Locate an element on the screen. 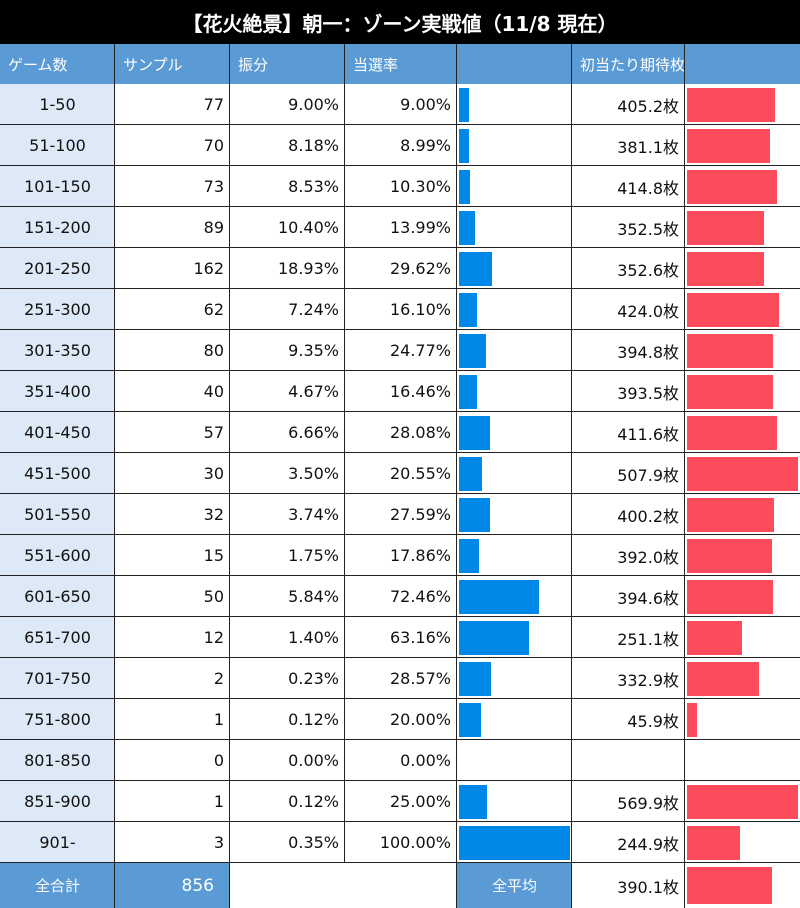 Image resolution: width=800 pixels, height=908 pixels. row-hit-rate: 24.77% is located at coordinates (420, 350).